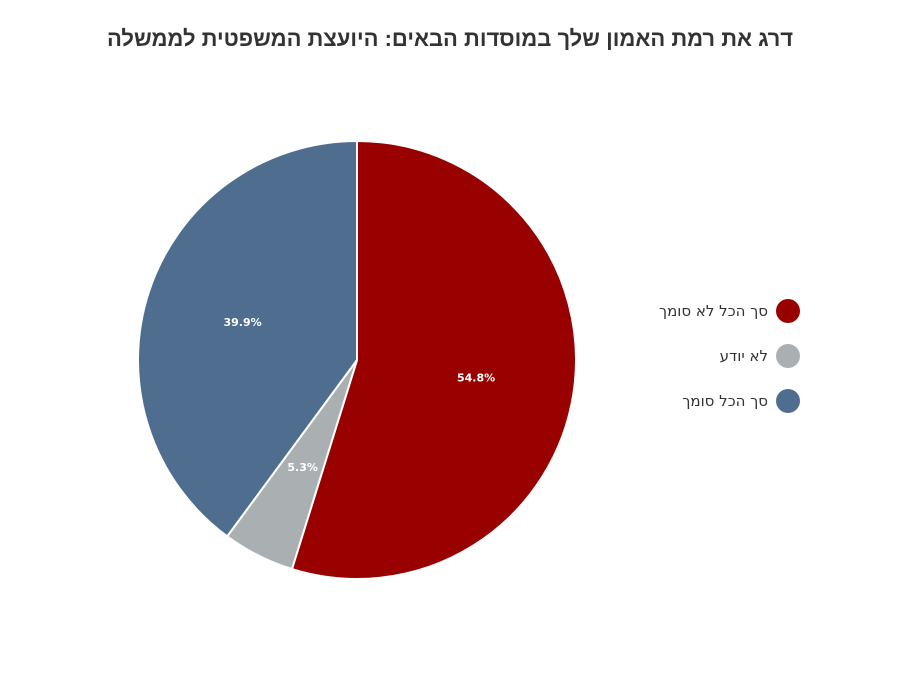  Describe the element at coordinates (302, 467) in the screenshot. I see `slice-data-label-1: 5.3%` at that location.